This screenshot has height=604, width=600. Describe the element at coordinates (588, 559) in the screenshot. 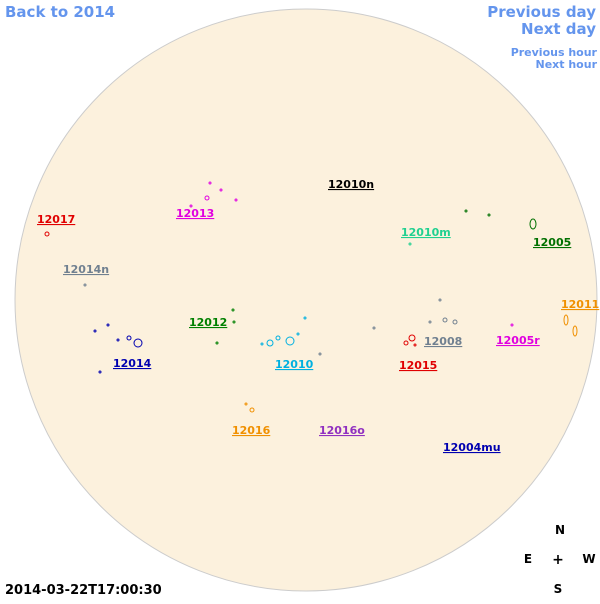

I see `compass-west: W` at that location.